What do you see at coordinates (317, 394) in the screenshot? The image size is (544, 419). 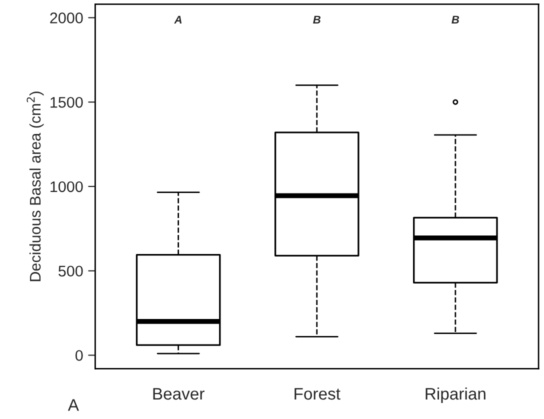 I see `x-tick-label: Forest` at bounding box center [317, 394].